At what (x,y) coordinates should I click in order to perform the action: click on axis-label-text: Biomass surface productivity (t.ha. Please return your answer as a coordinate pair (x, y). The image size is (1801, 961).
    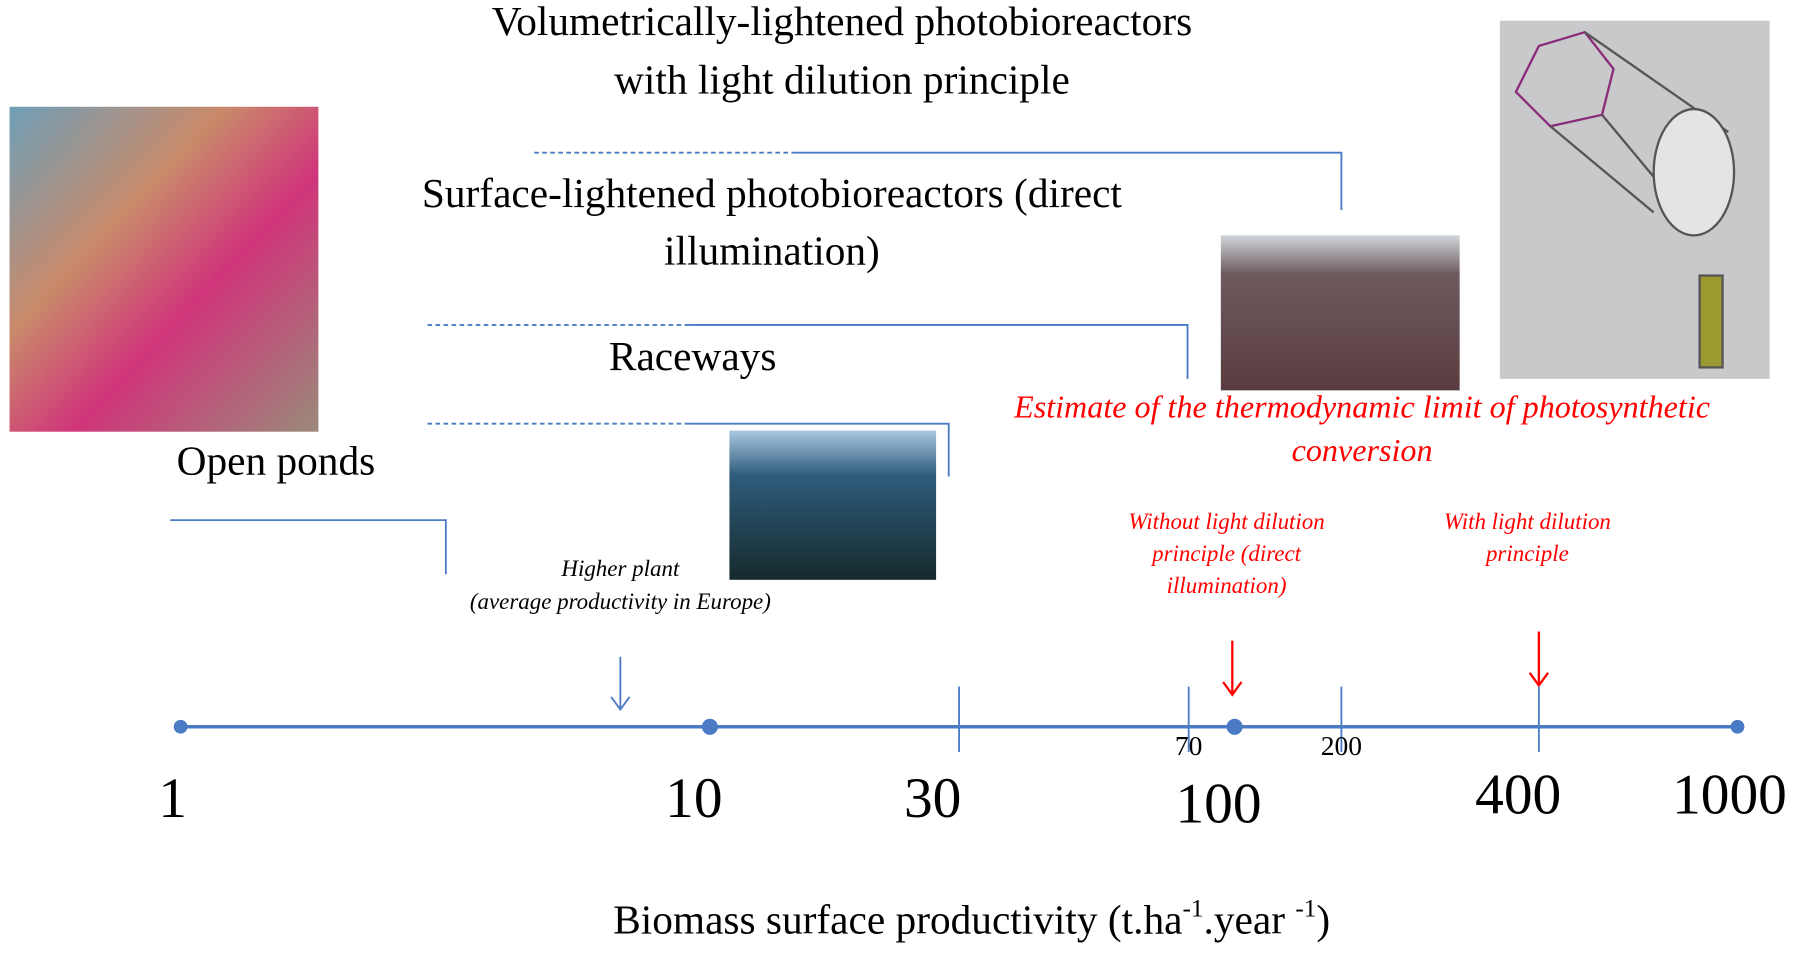
    Looking at the image, I should click on (897, 920).